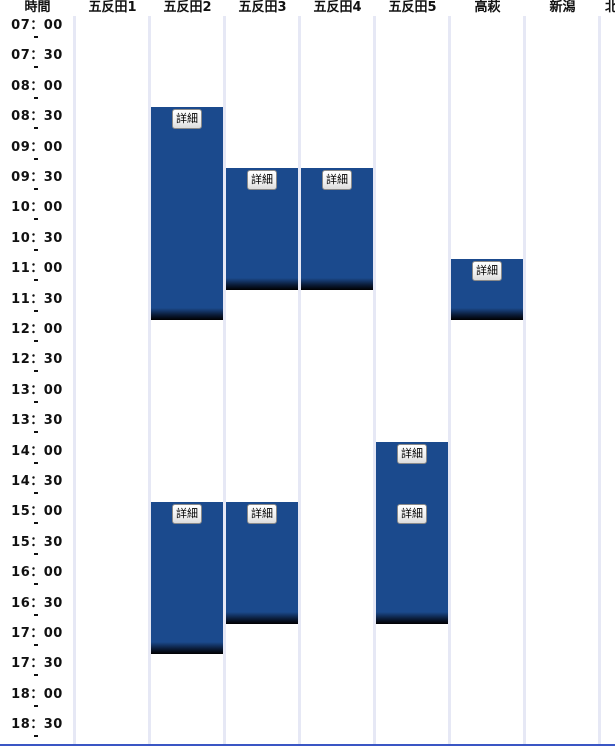  What do you see at coordinates (112, 7) in the screenshot?
I see `room-header: 五反田1` at bounding box center [112, 7].